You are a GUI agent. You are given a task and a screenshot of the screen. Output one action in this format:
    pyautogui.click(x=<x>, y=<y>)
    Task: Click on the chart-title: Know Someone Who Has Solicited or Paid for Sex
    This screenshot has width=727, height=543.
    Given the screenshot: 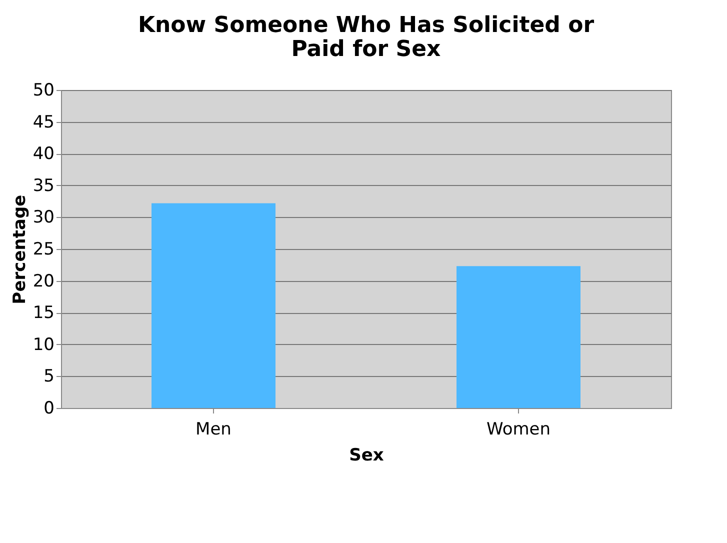 What is the action you would take?
    pyautogui.click(x=366, y=37)
    